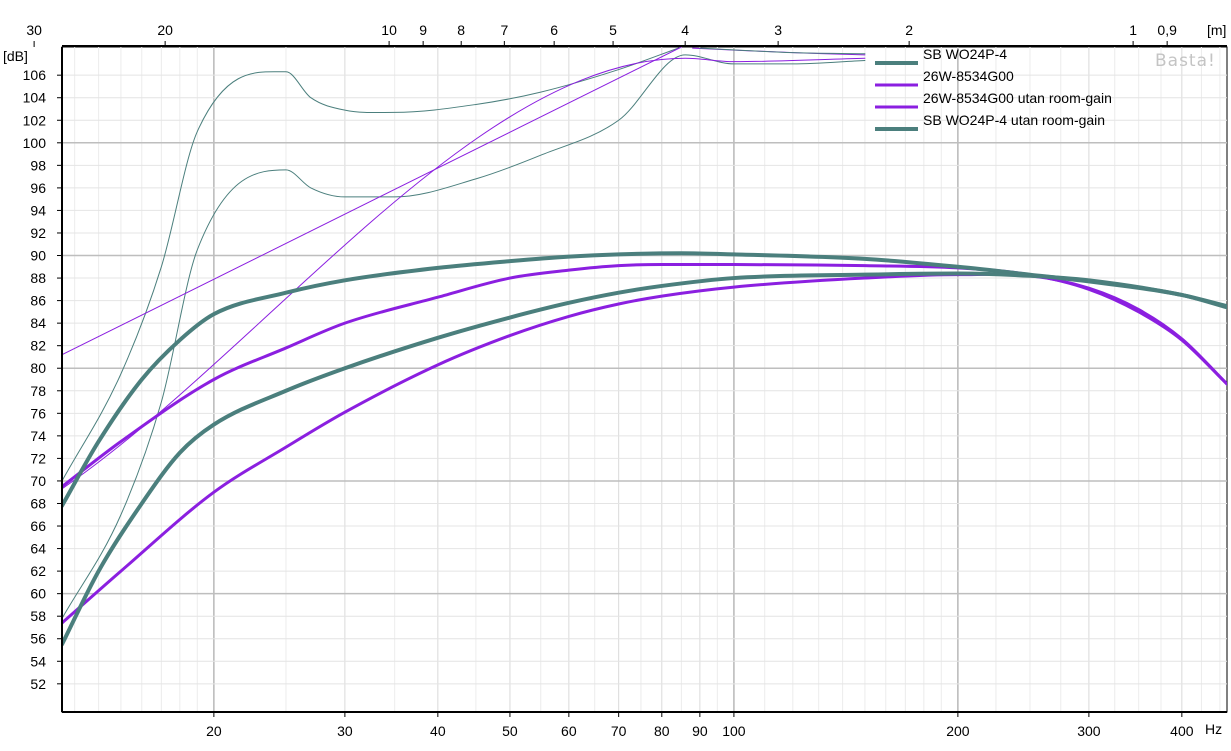  I want to click on y-tick-label: 70, so click(38, 481).